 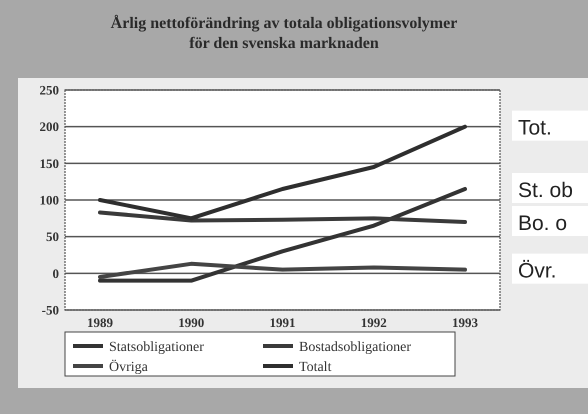 I want to click on x-tick-label: 1991, so click(x=283, y=322).